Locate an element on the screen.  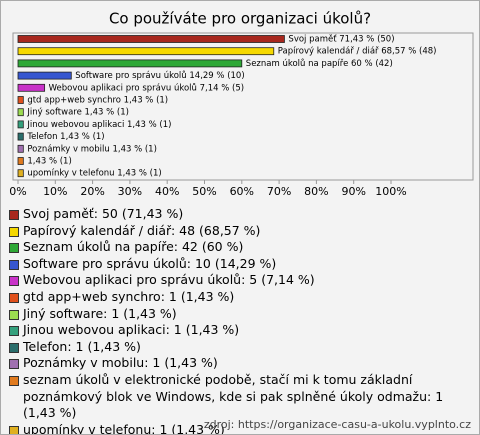
legend-item: gtd app+web synchro: 1 (1,43 %) is located at coordinates (240, 297).